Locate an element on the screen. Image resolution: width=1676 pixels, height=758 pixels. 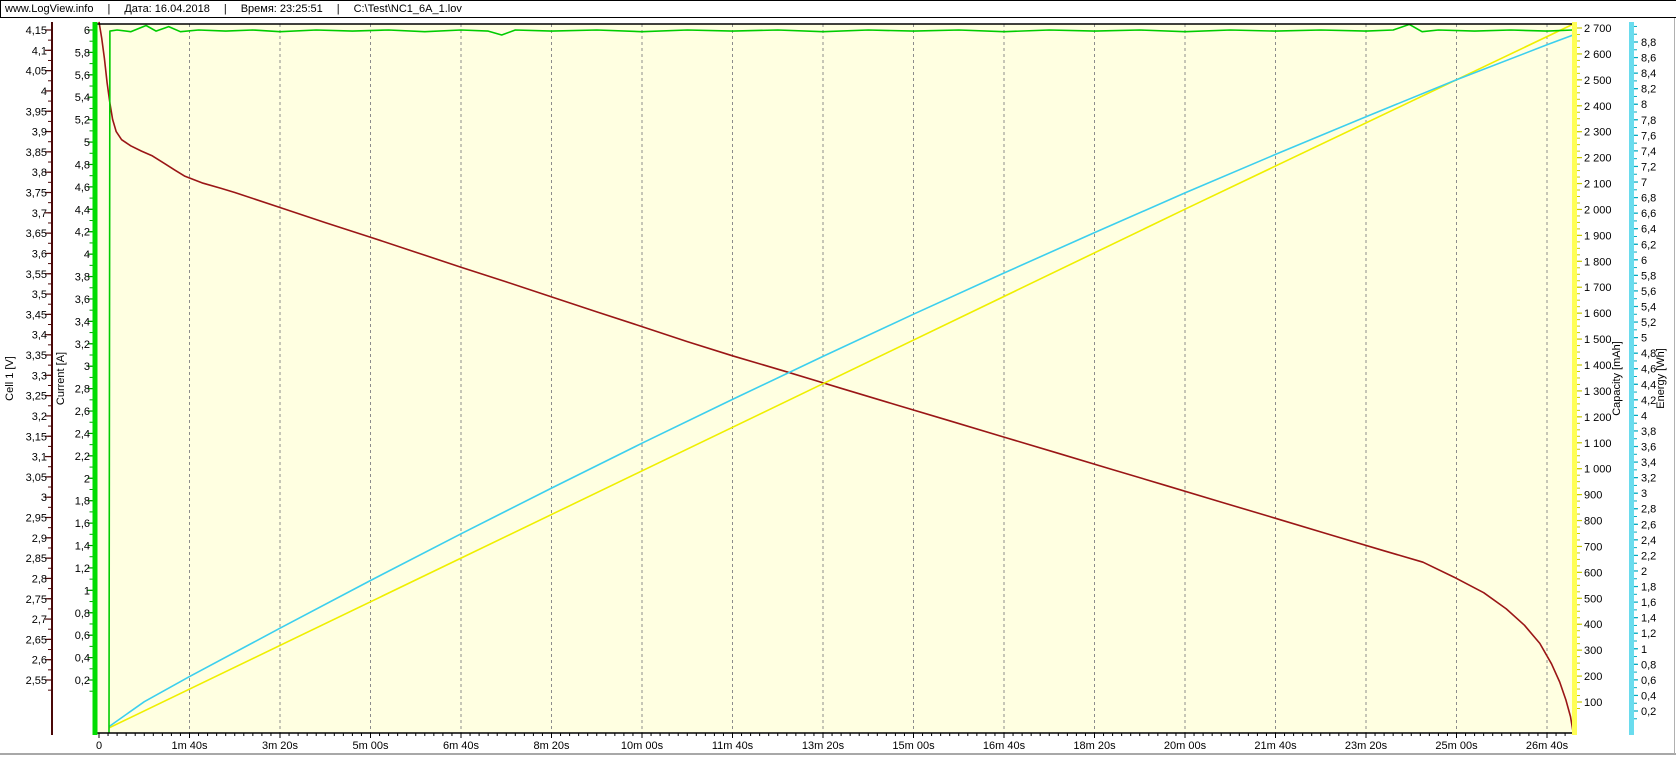
y-tick-label-capacity: 800 is located at coordinates (1593, 522).